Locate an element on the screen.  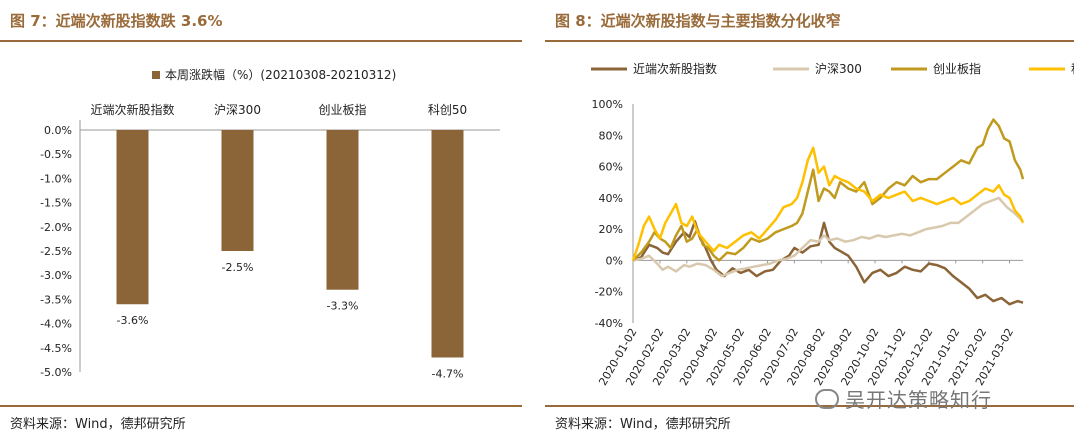
category-label: 科创50 is located at coordinates (447, 110).